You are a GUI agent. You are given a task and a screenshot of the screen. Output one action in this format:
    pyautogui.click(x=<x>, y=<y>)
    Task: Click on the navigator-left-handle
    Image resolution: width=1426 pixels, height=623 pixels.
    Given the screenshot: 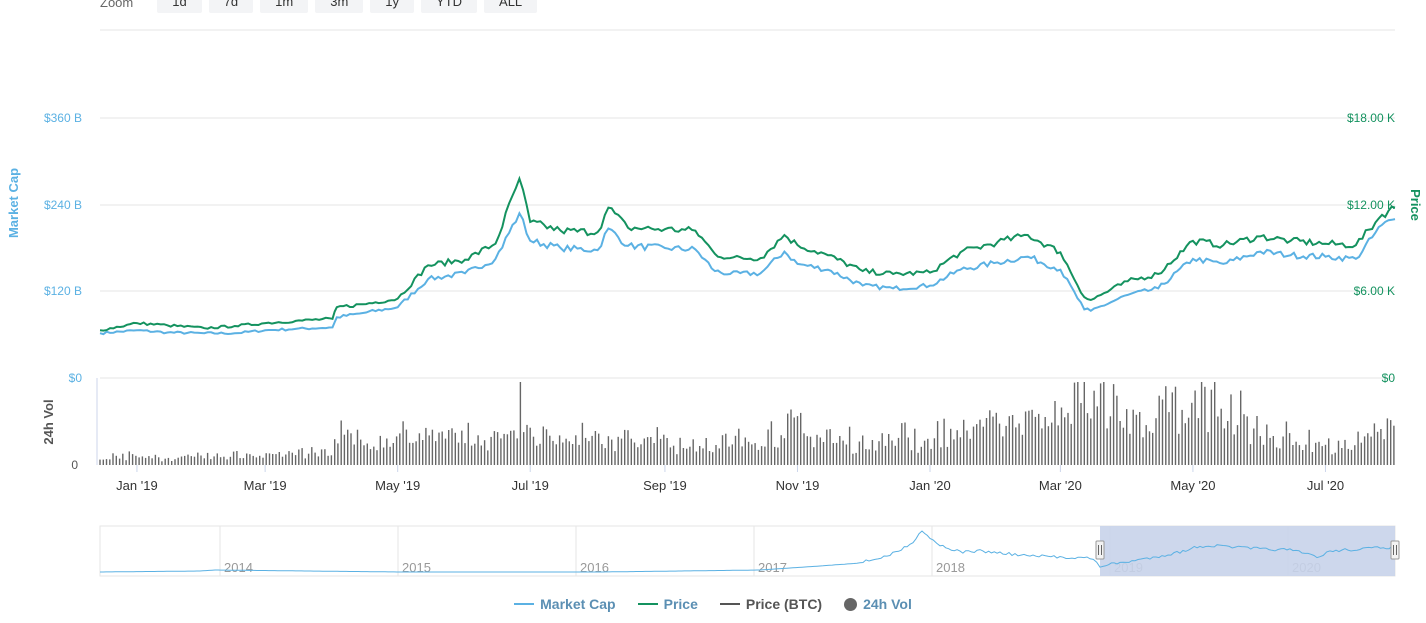 What is the action you would take?
    pyautogui.click(x=1100, y=550)
    